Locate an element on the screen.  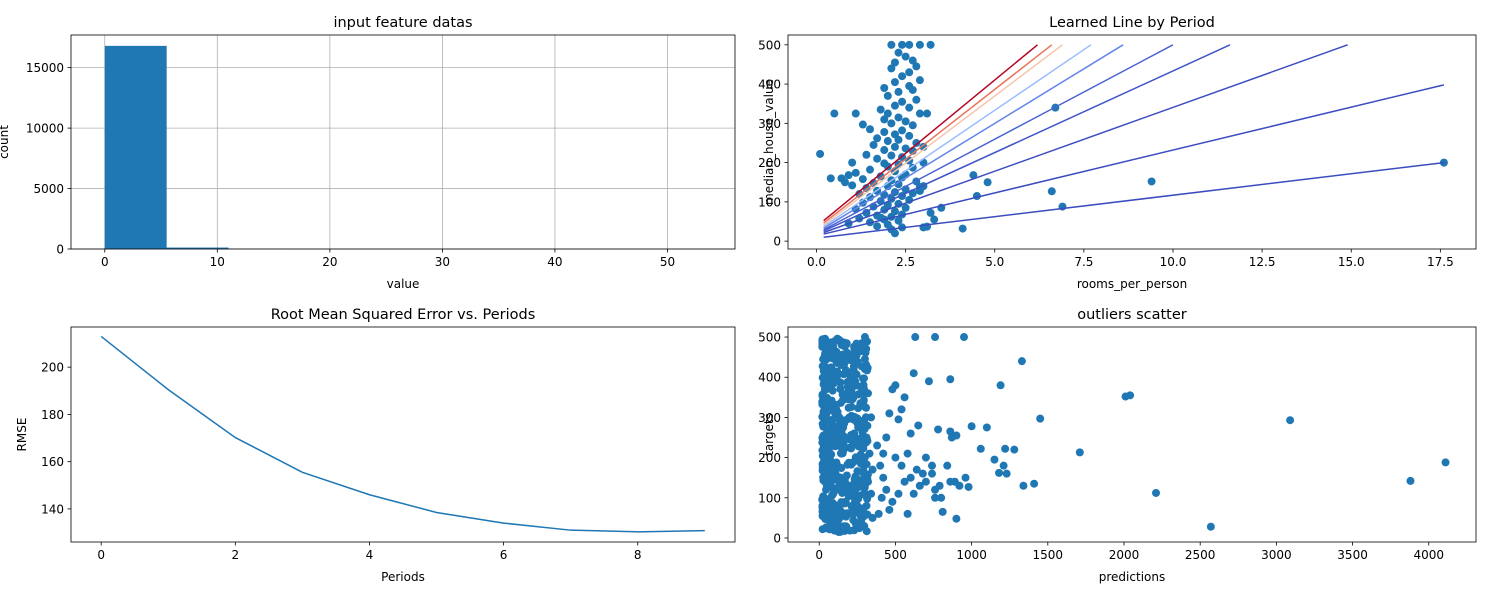
y-tick-label: 400 is located at coordinates (769, 378).